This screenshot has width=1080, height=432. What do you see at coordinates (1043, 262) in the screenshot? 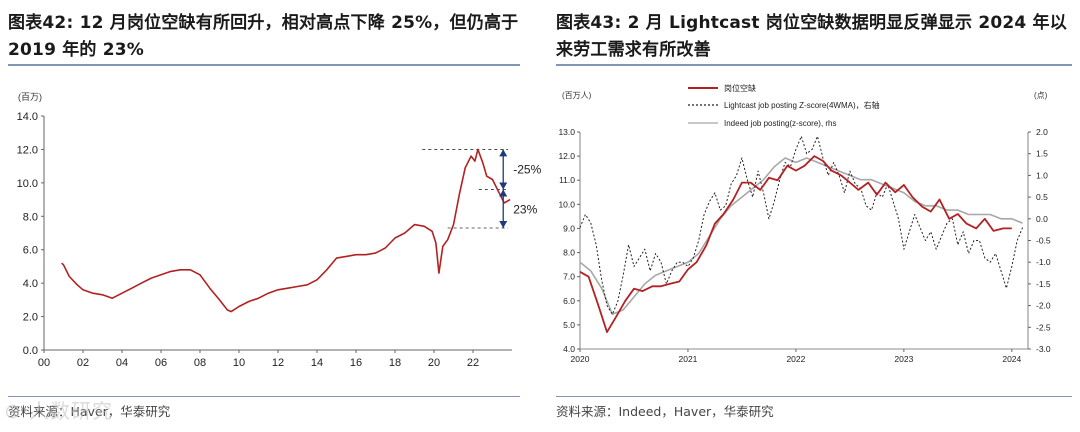
I see `right-y2-tick-label: -1.0` at bounding box center [1043, 262].